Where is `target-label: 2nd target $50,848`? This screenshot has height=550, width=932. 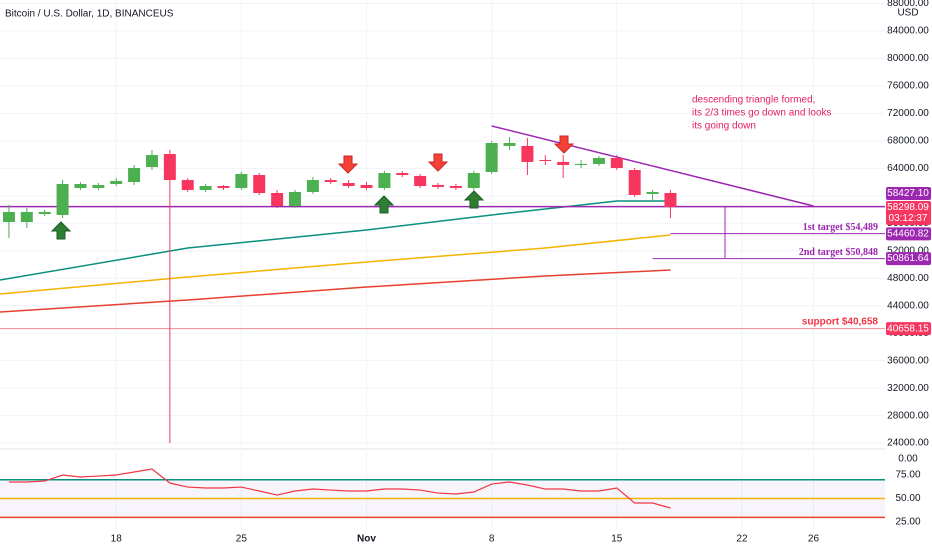
target-label: 2nd target $50,848 is located at coordinates (838, 252).